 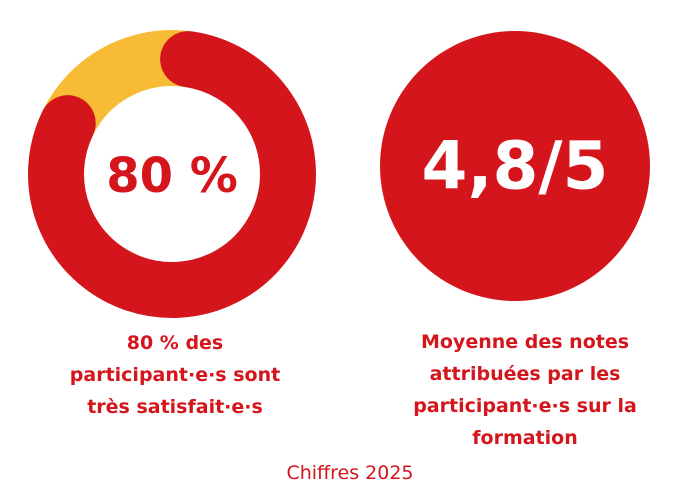 I want to click on footer-note: Chiffres 2025, so click(x=350, y=473).